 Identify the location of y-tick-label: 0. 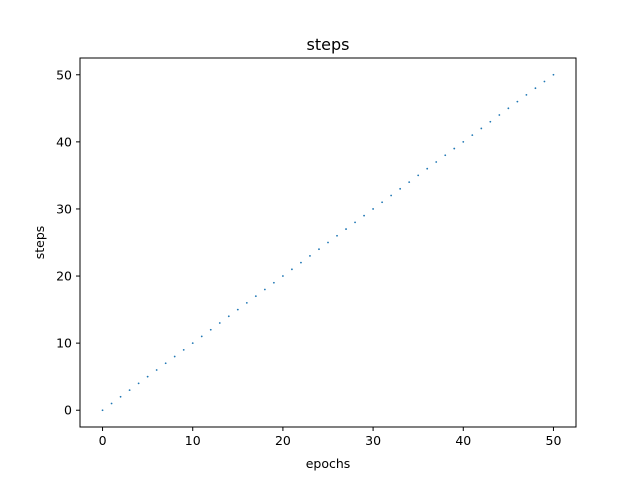
(68, 410).